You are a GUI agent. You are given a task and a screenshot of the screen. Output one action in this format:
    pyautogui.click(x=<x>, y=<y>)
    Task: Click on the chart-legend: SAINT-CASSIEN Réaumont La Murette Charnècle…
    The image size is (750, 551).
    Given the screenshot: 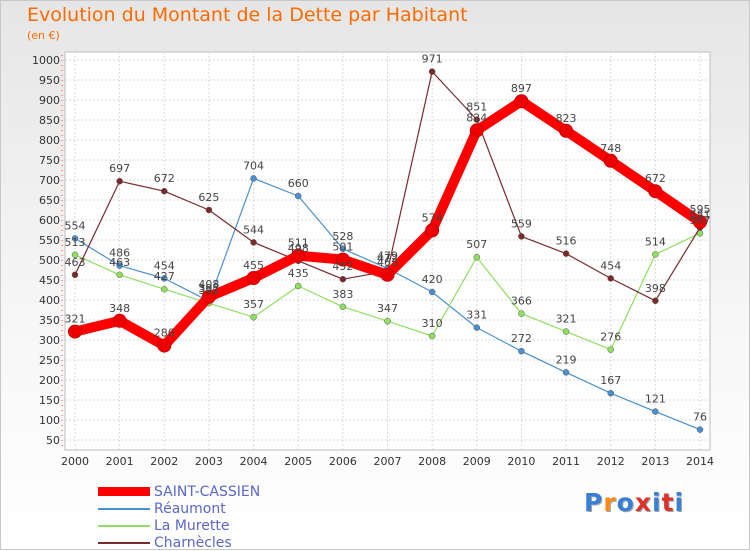 What is the action you would take?
    pyautogui.click(x=179, y=517)
    